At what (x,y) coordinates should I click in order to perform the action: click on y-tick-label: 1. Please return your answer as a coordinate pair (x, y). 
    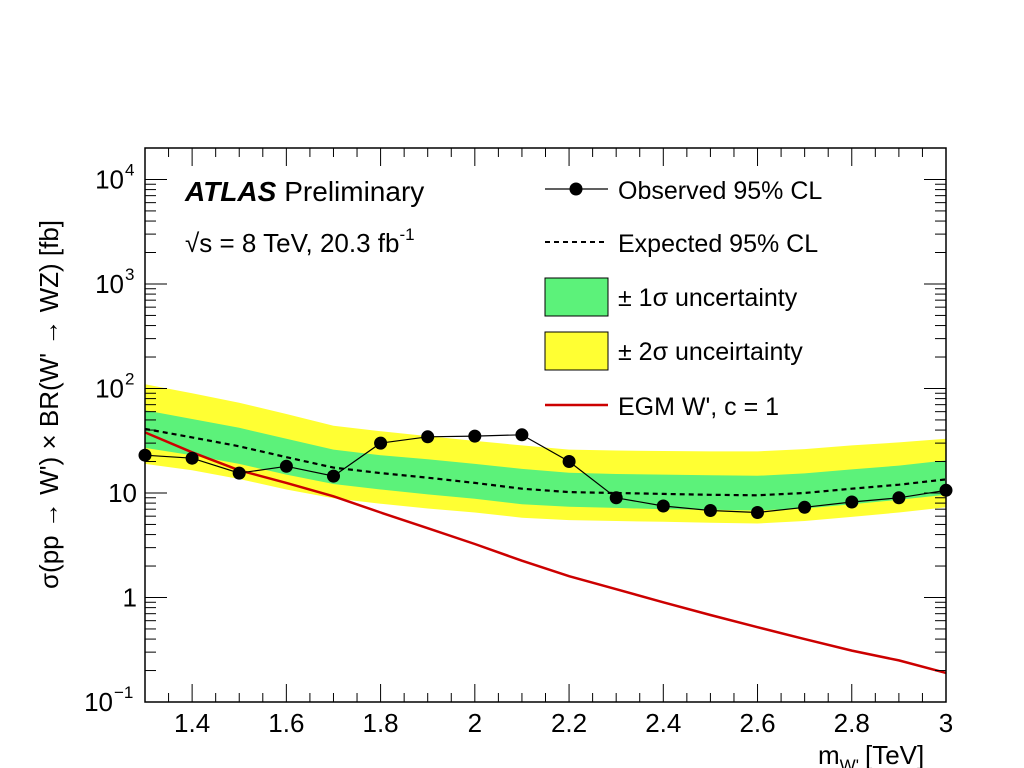
    Looking at the image, I should click on (130, 597).